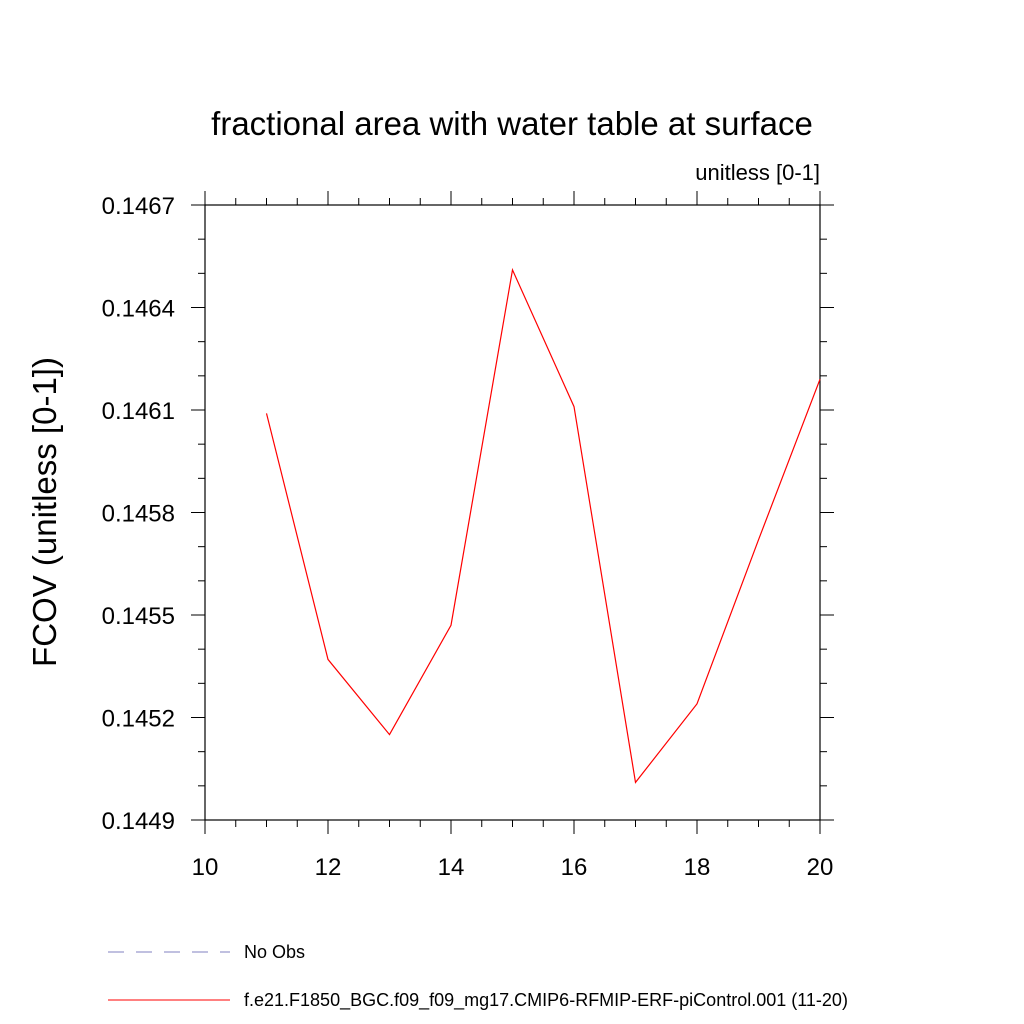  What do you see at coordinates (138, 206) in the screenshot?
I see `y-tick-label: 0.1467` at bounding box center [138, 206].